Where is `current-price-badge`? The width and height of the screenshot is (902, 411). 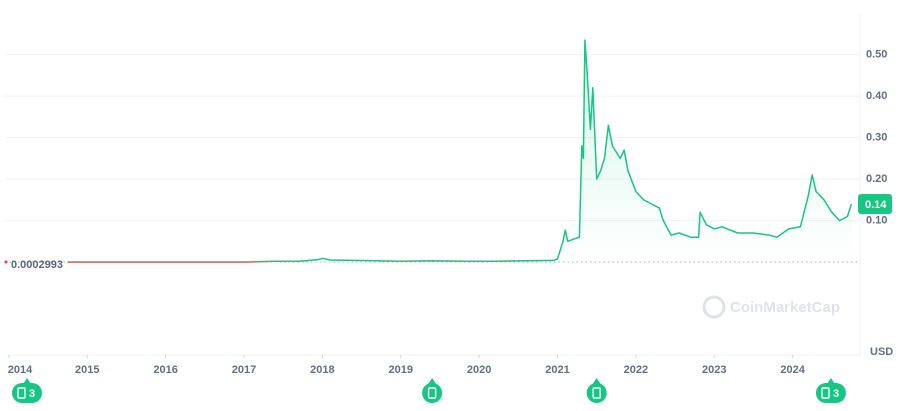 current-price-badge is located at coordinates (875, 203).